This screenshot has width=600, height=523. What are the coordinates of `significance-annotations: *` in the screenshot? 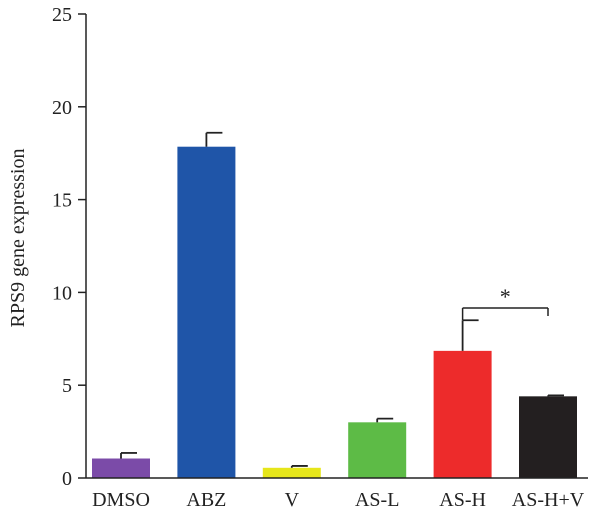 It's located at (505, 302).